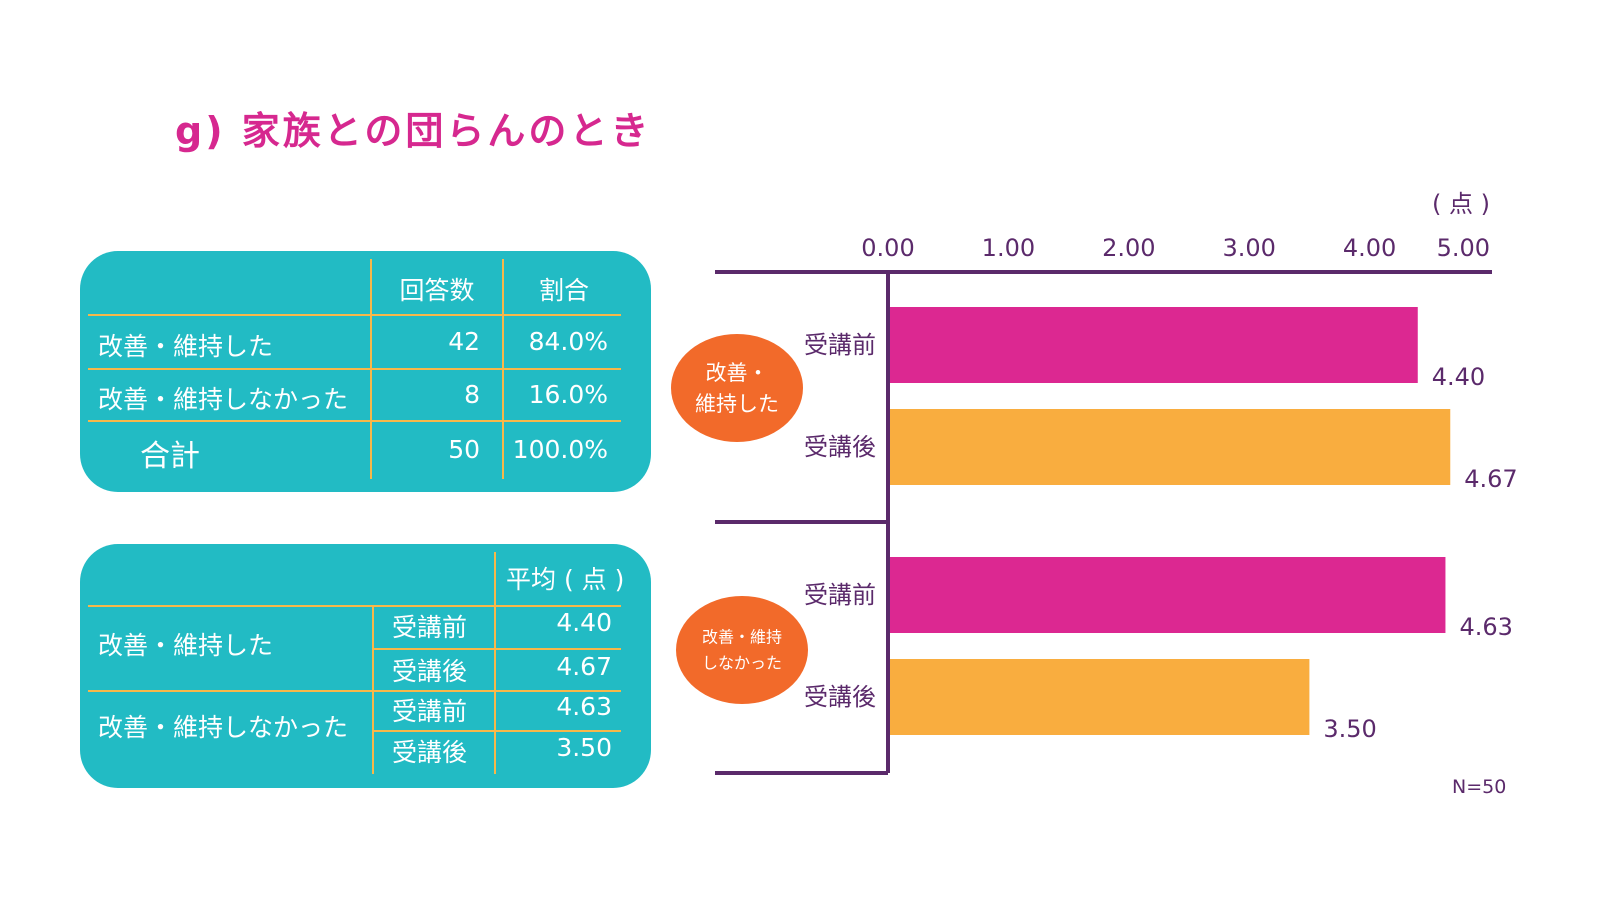 The height and width of the screenshot is (898, 1600). Describe the element at coordinates (413, 131) in the screenshot. I see `page-title: g) 家族との団らんのとき` at that location.